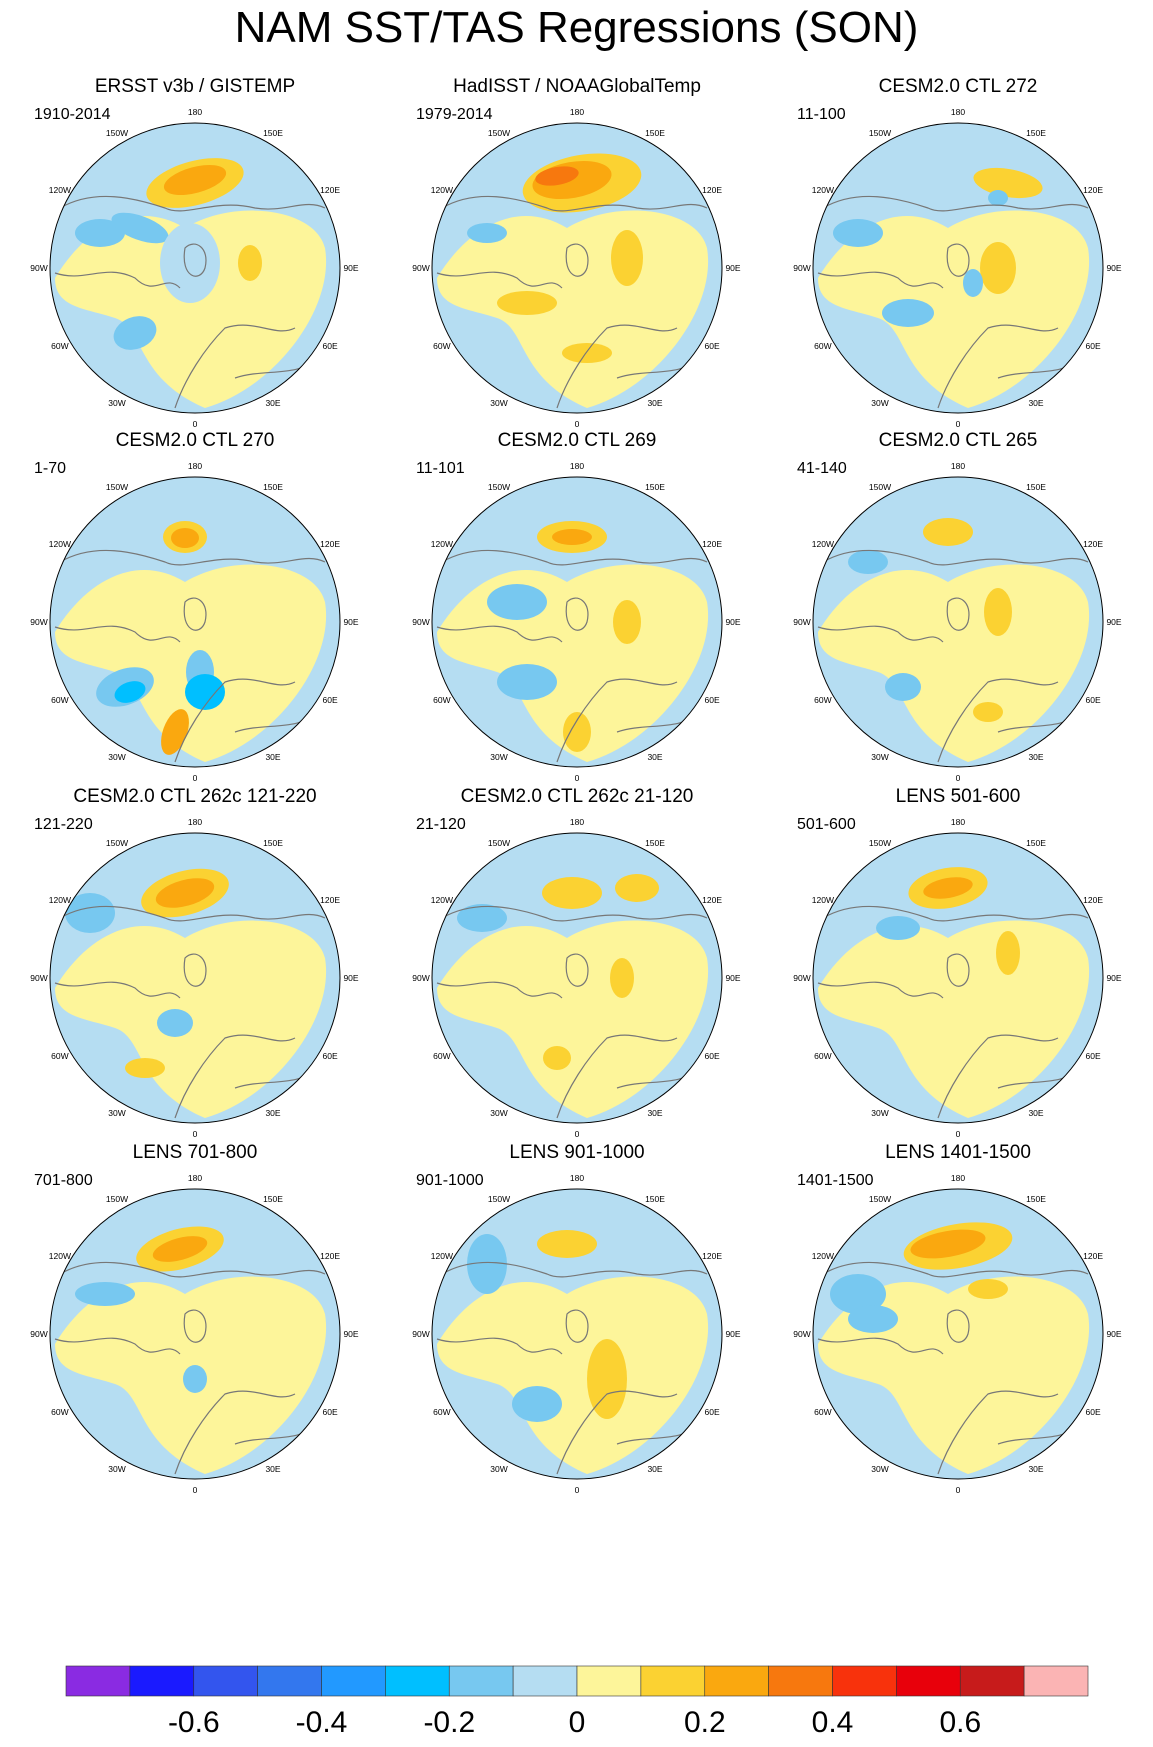  Describe the element at coordinates (960, 1722) in the screenshot. I see `colorbar-label: 0.6` at that location.